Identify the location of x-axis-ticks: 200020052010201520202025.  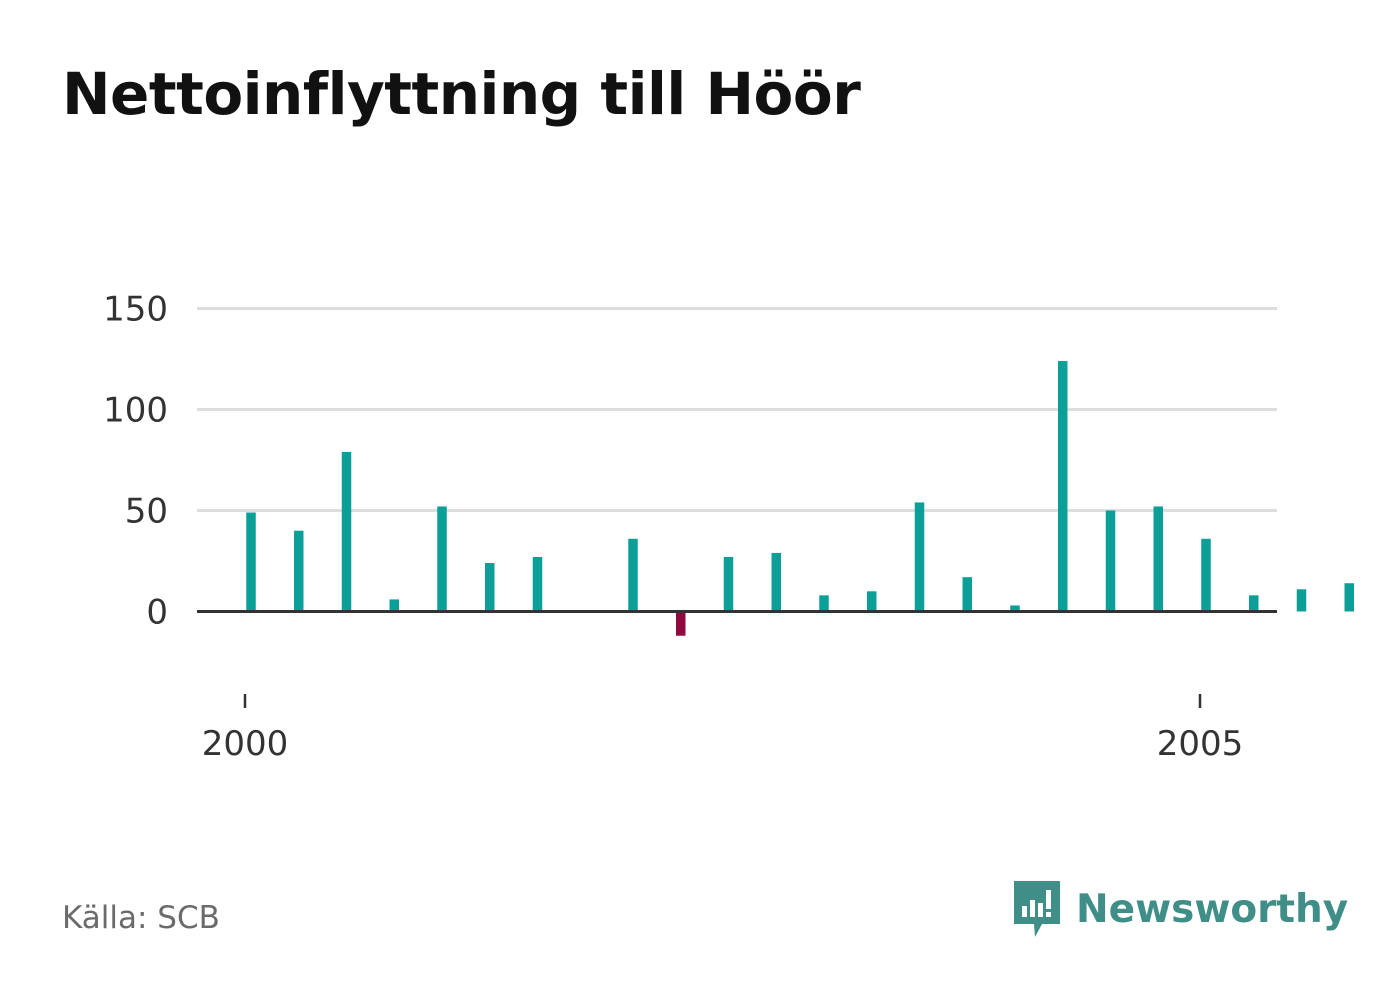
(723, 729).